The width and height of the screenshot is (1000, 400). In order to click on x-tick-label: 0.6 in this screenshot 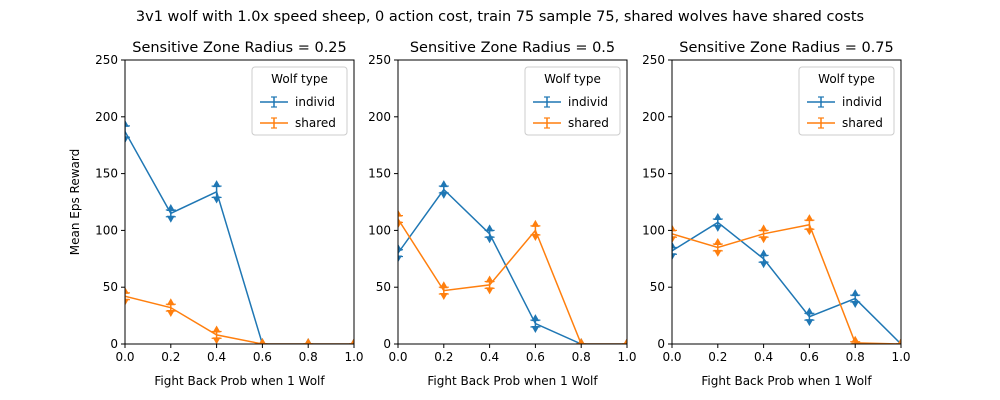, I will do `click(535, 357)`.